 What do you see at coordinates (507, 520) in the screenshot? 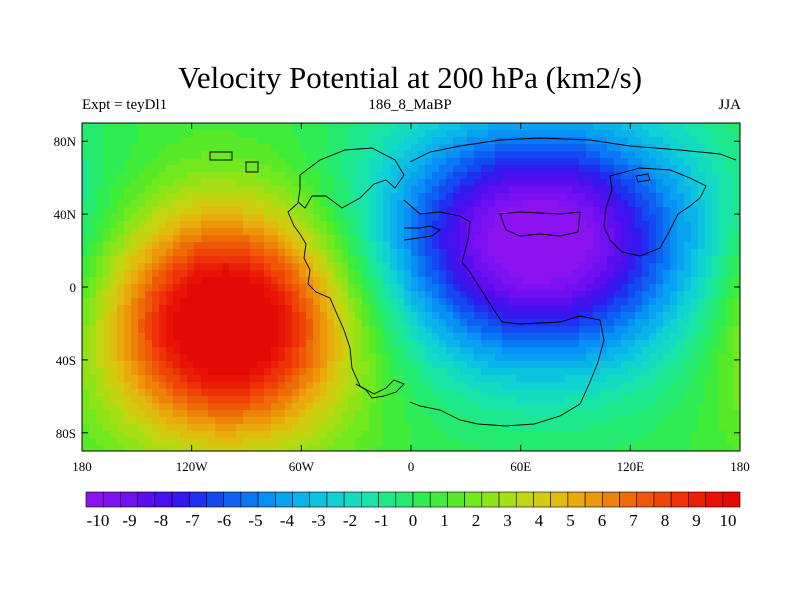
I see `colorbar-label: 3` at bounding box center [507, 520].